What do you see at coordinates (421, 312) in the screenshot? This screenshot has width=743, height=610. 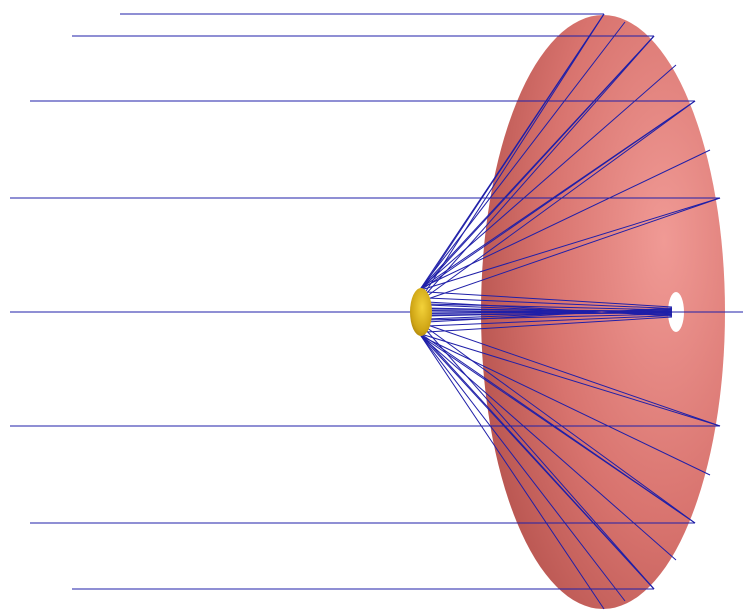 I see `sub-reflector` at bounding box center [421, 312].